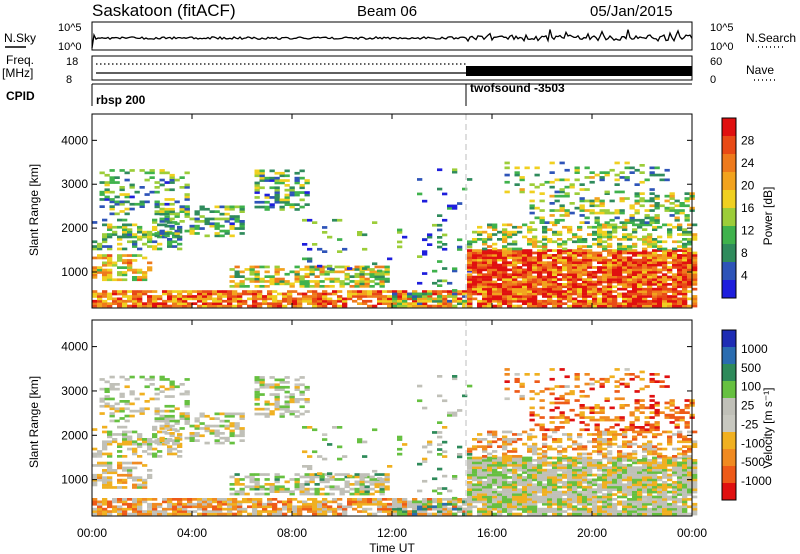  I want to click on colorbar-swatch, so click(729, 217).